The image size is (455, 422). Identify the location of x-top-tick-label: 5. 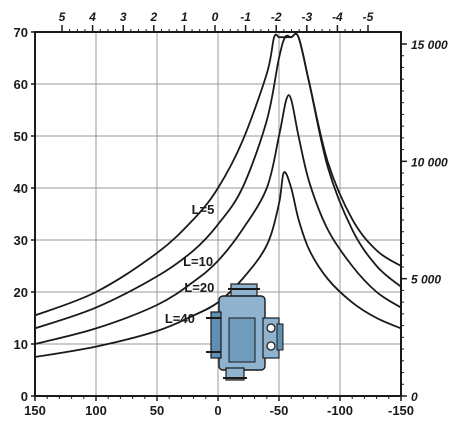
(62, 17).